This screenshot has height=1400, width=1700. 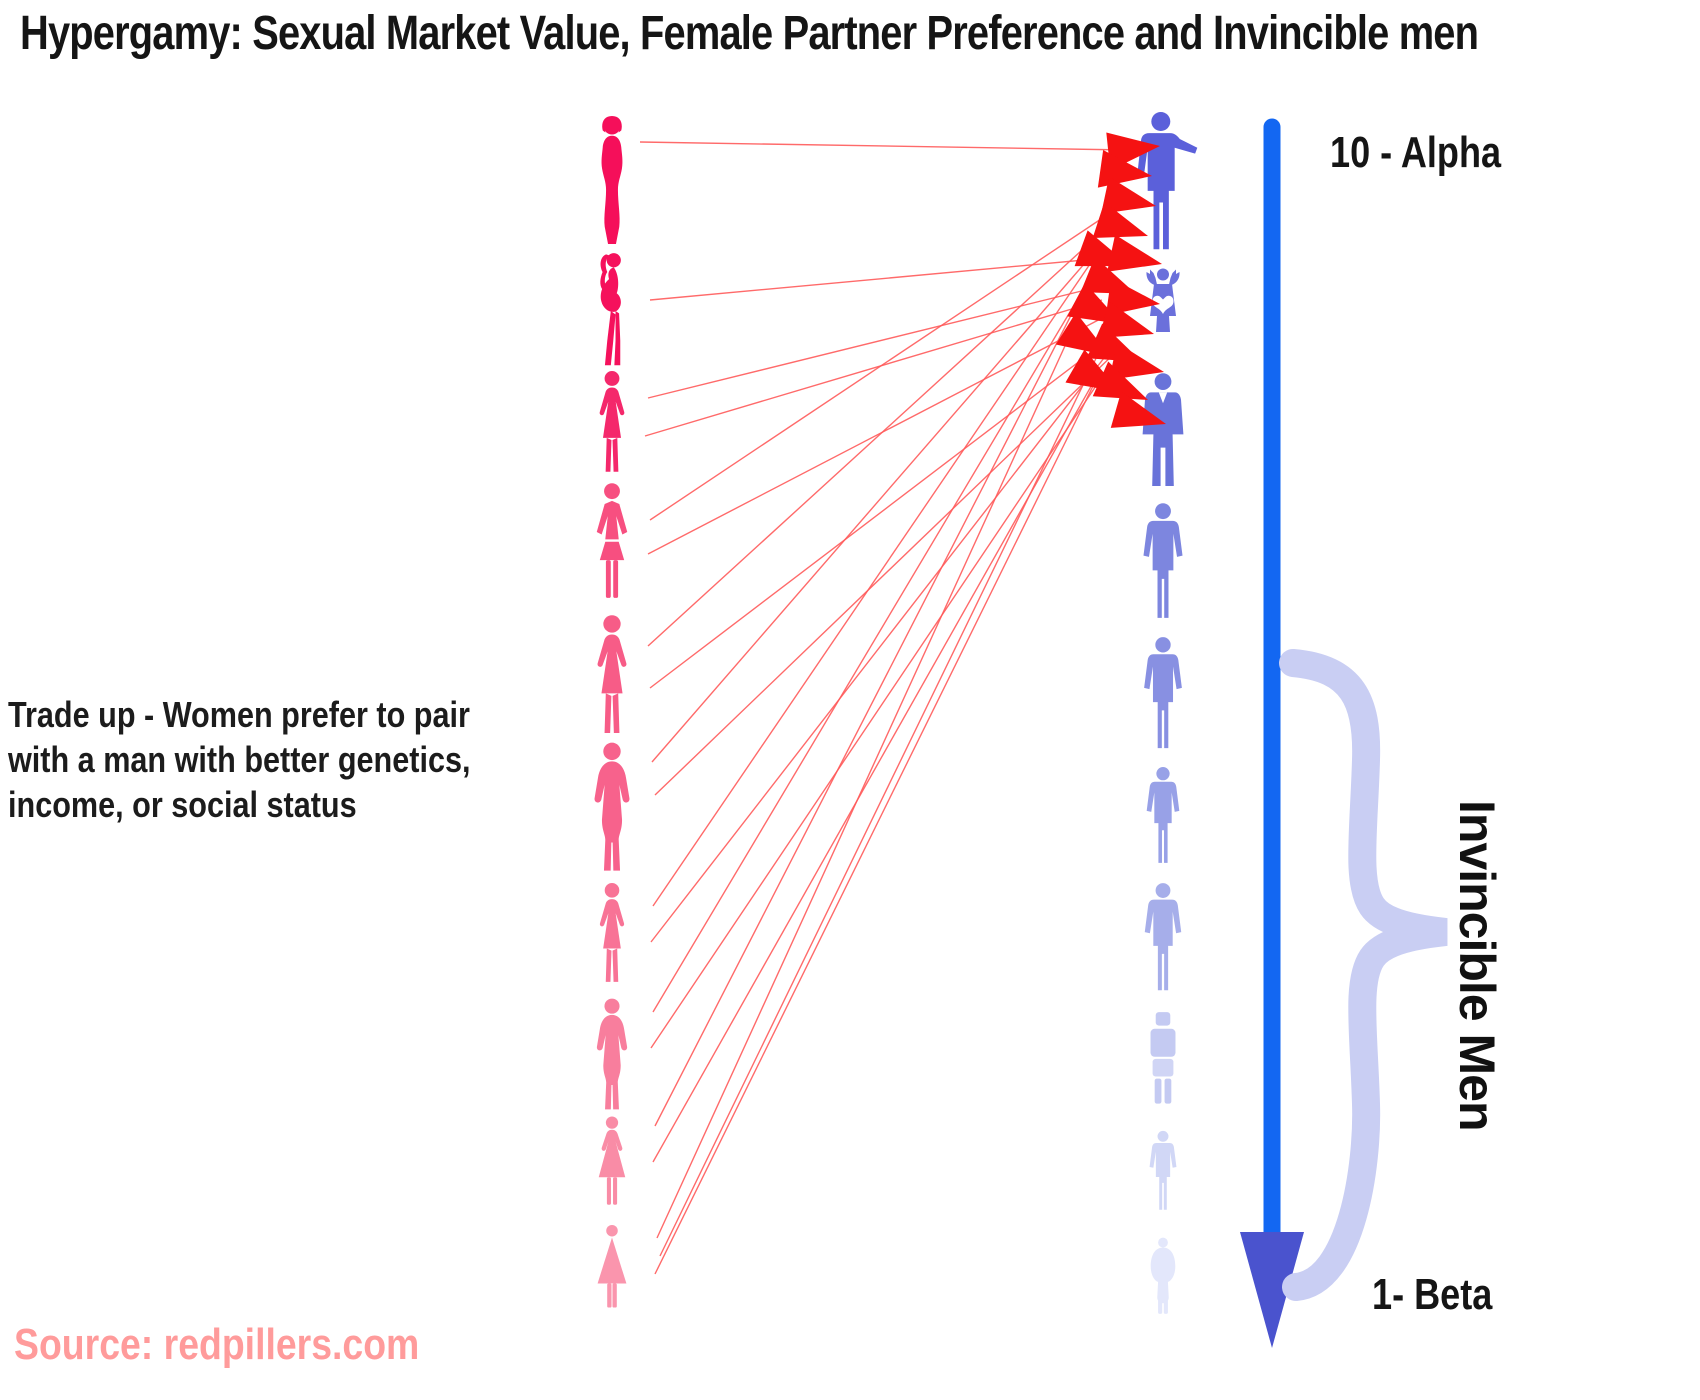 I want to click on red-arrowheads, so click(x=1110, y=280).